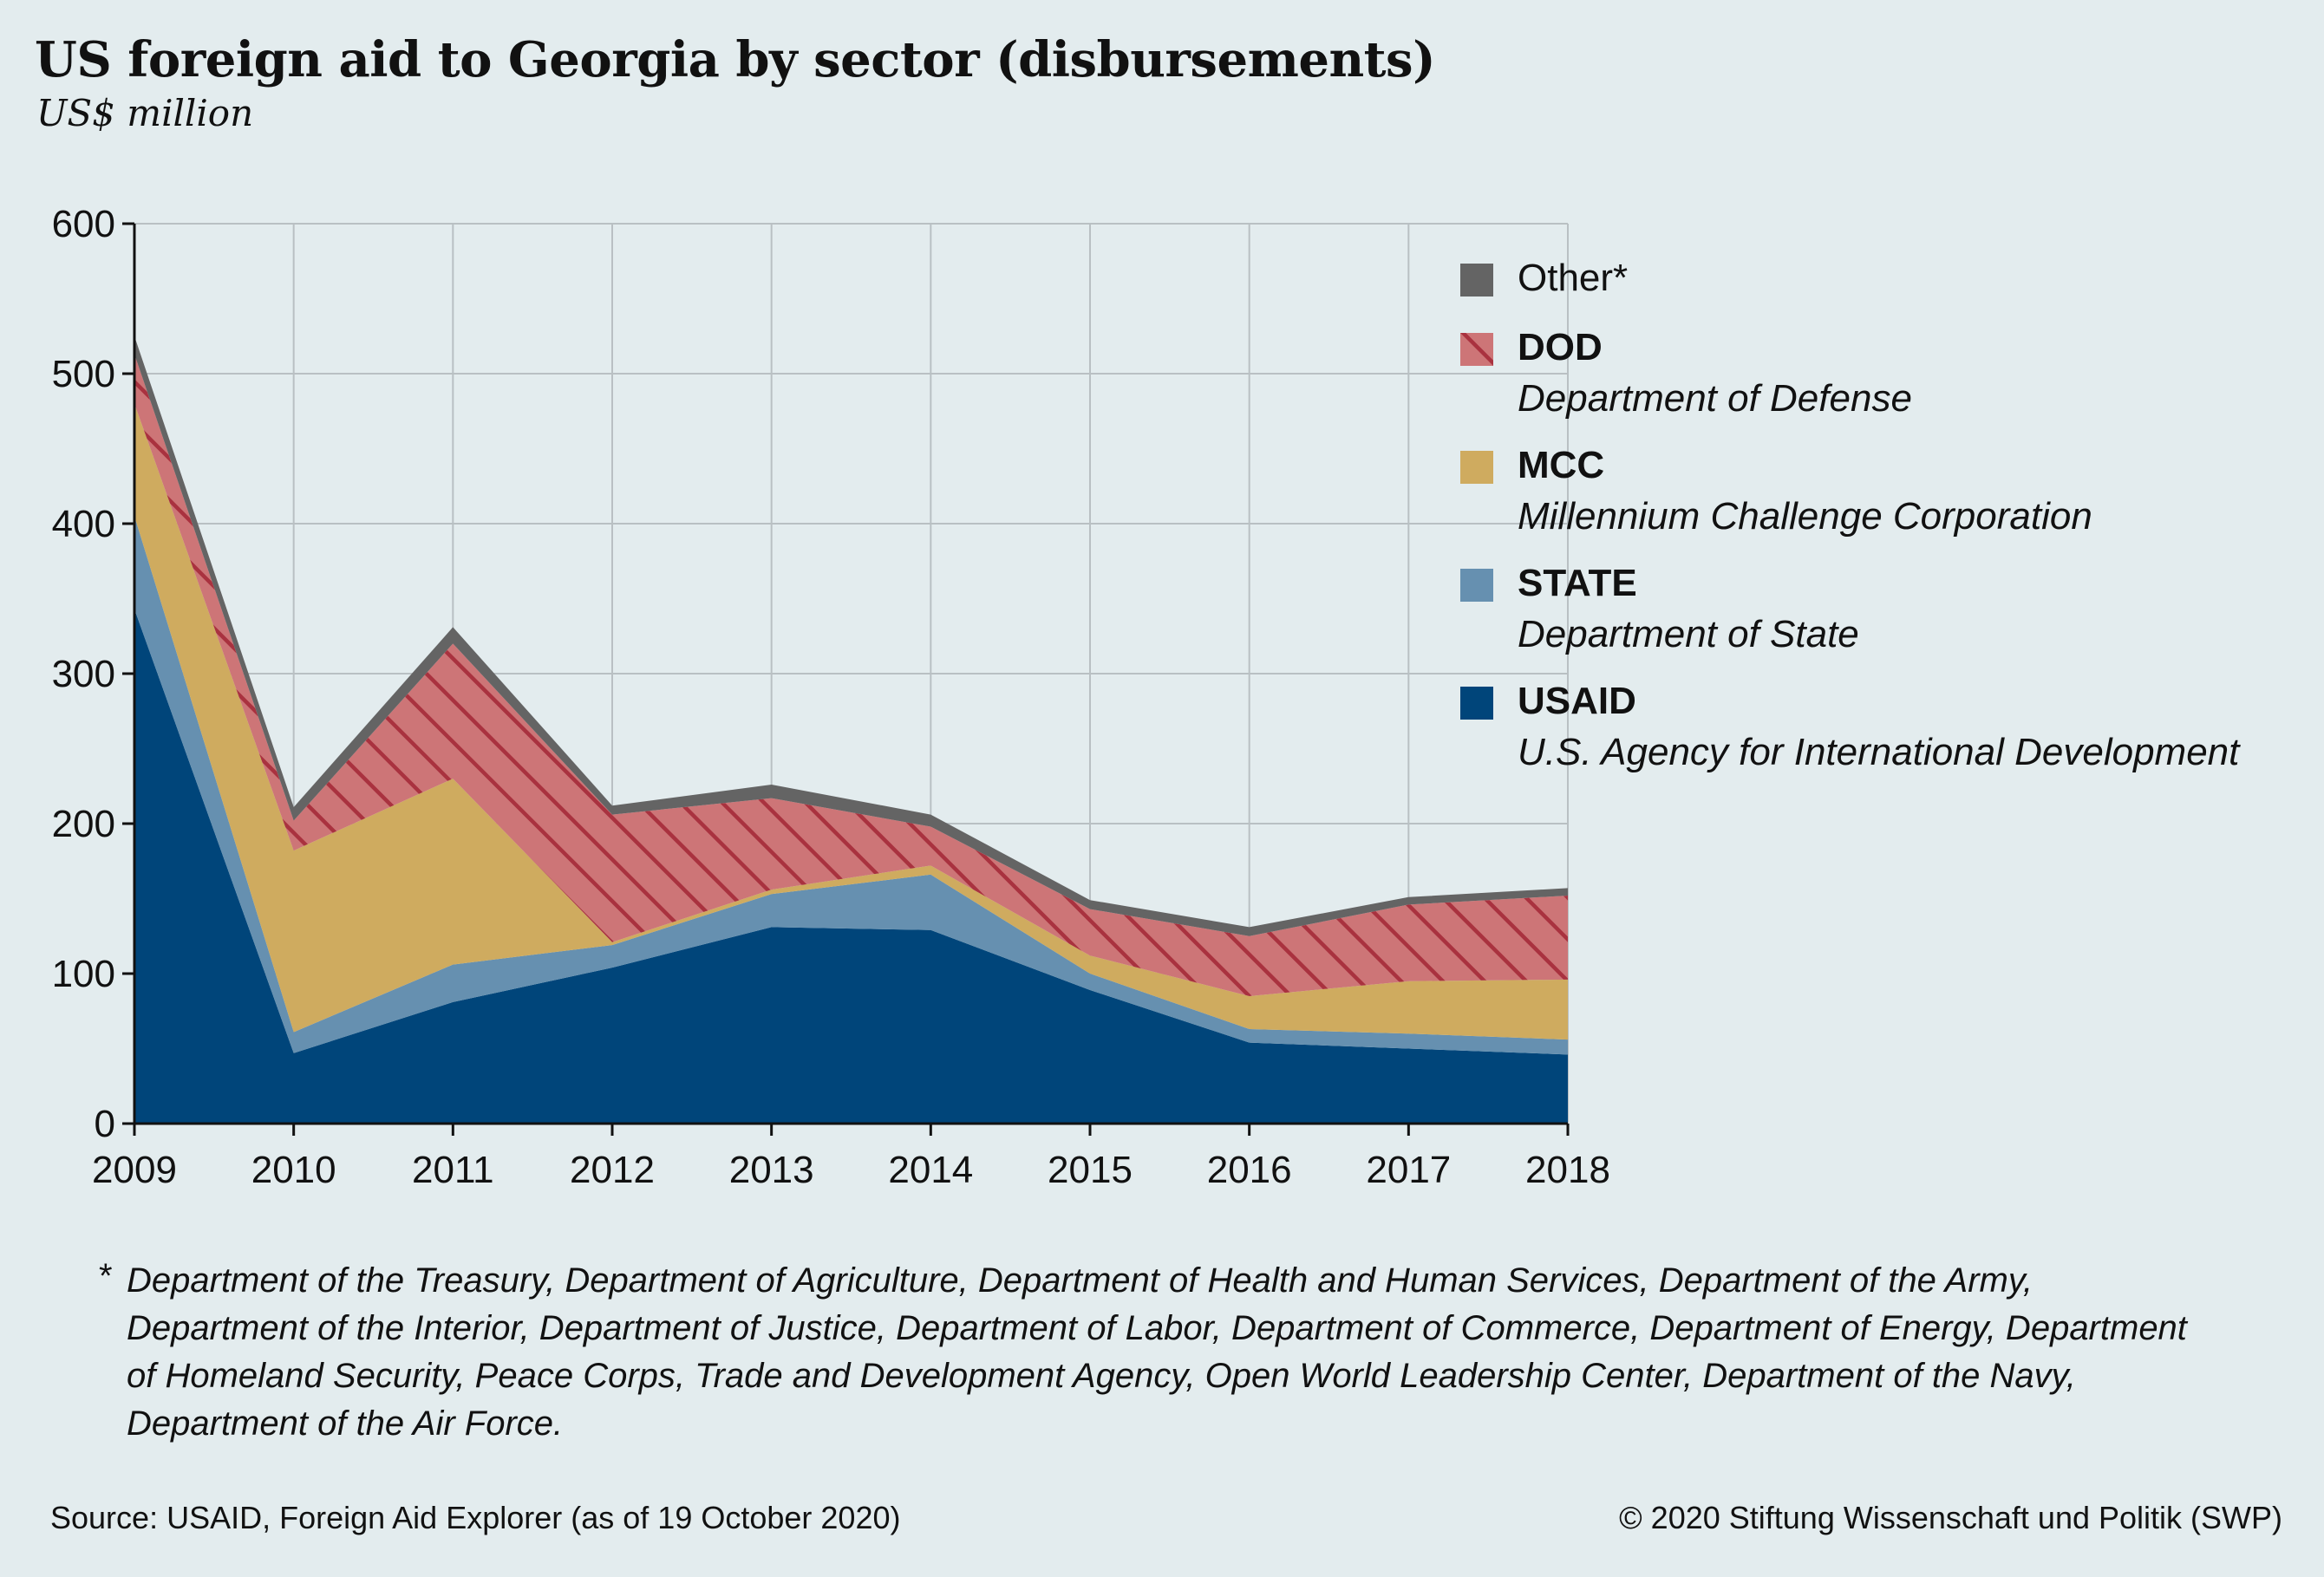 The image size is (2324, 1577). Describe the element at coordinates (1567, 1170) in the screenshot. I see `x-tick-label: 2018` at that location.